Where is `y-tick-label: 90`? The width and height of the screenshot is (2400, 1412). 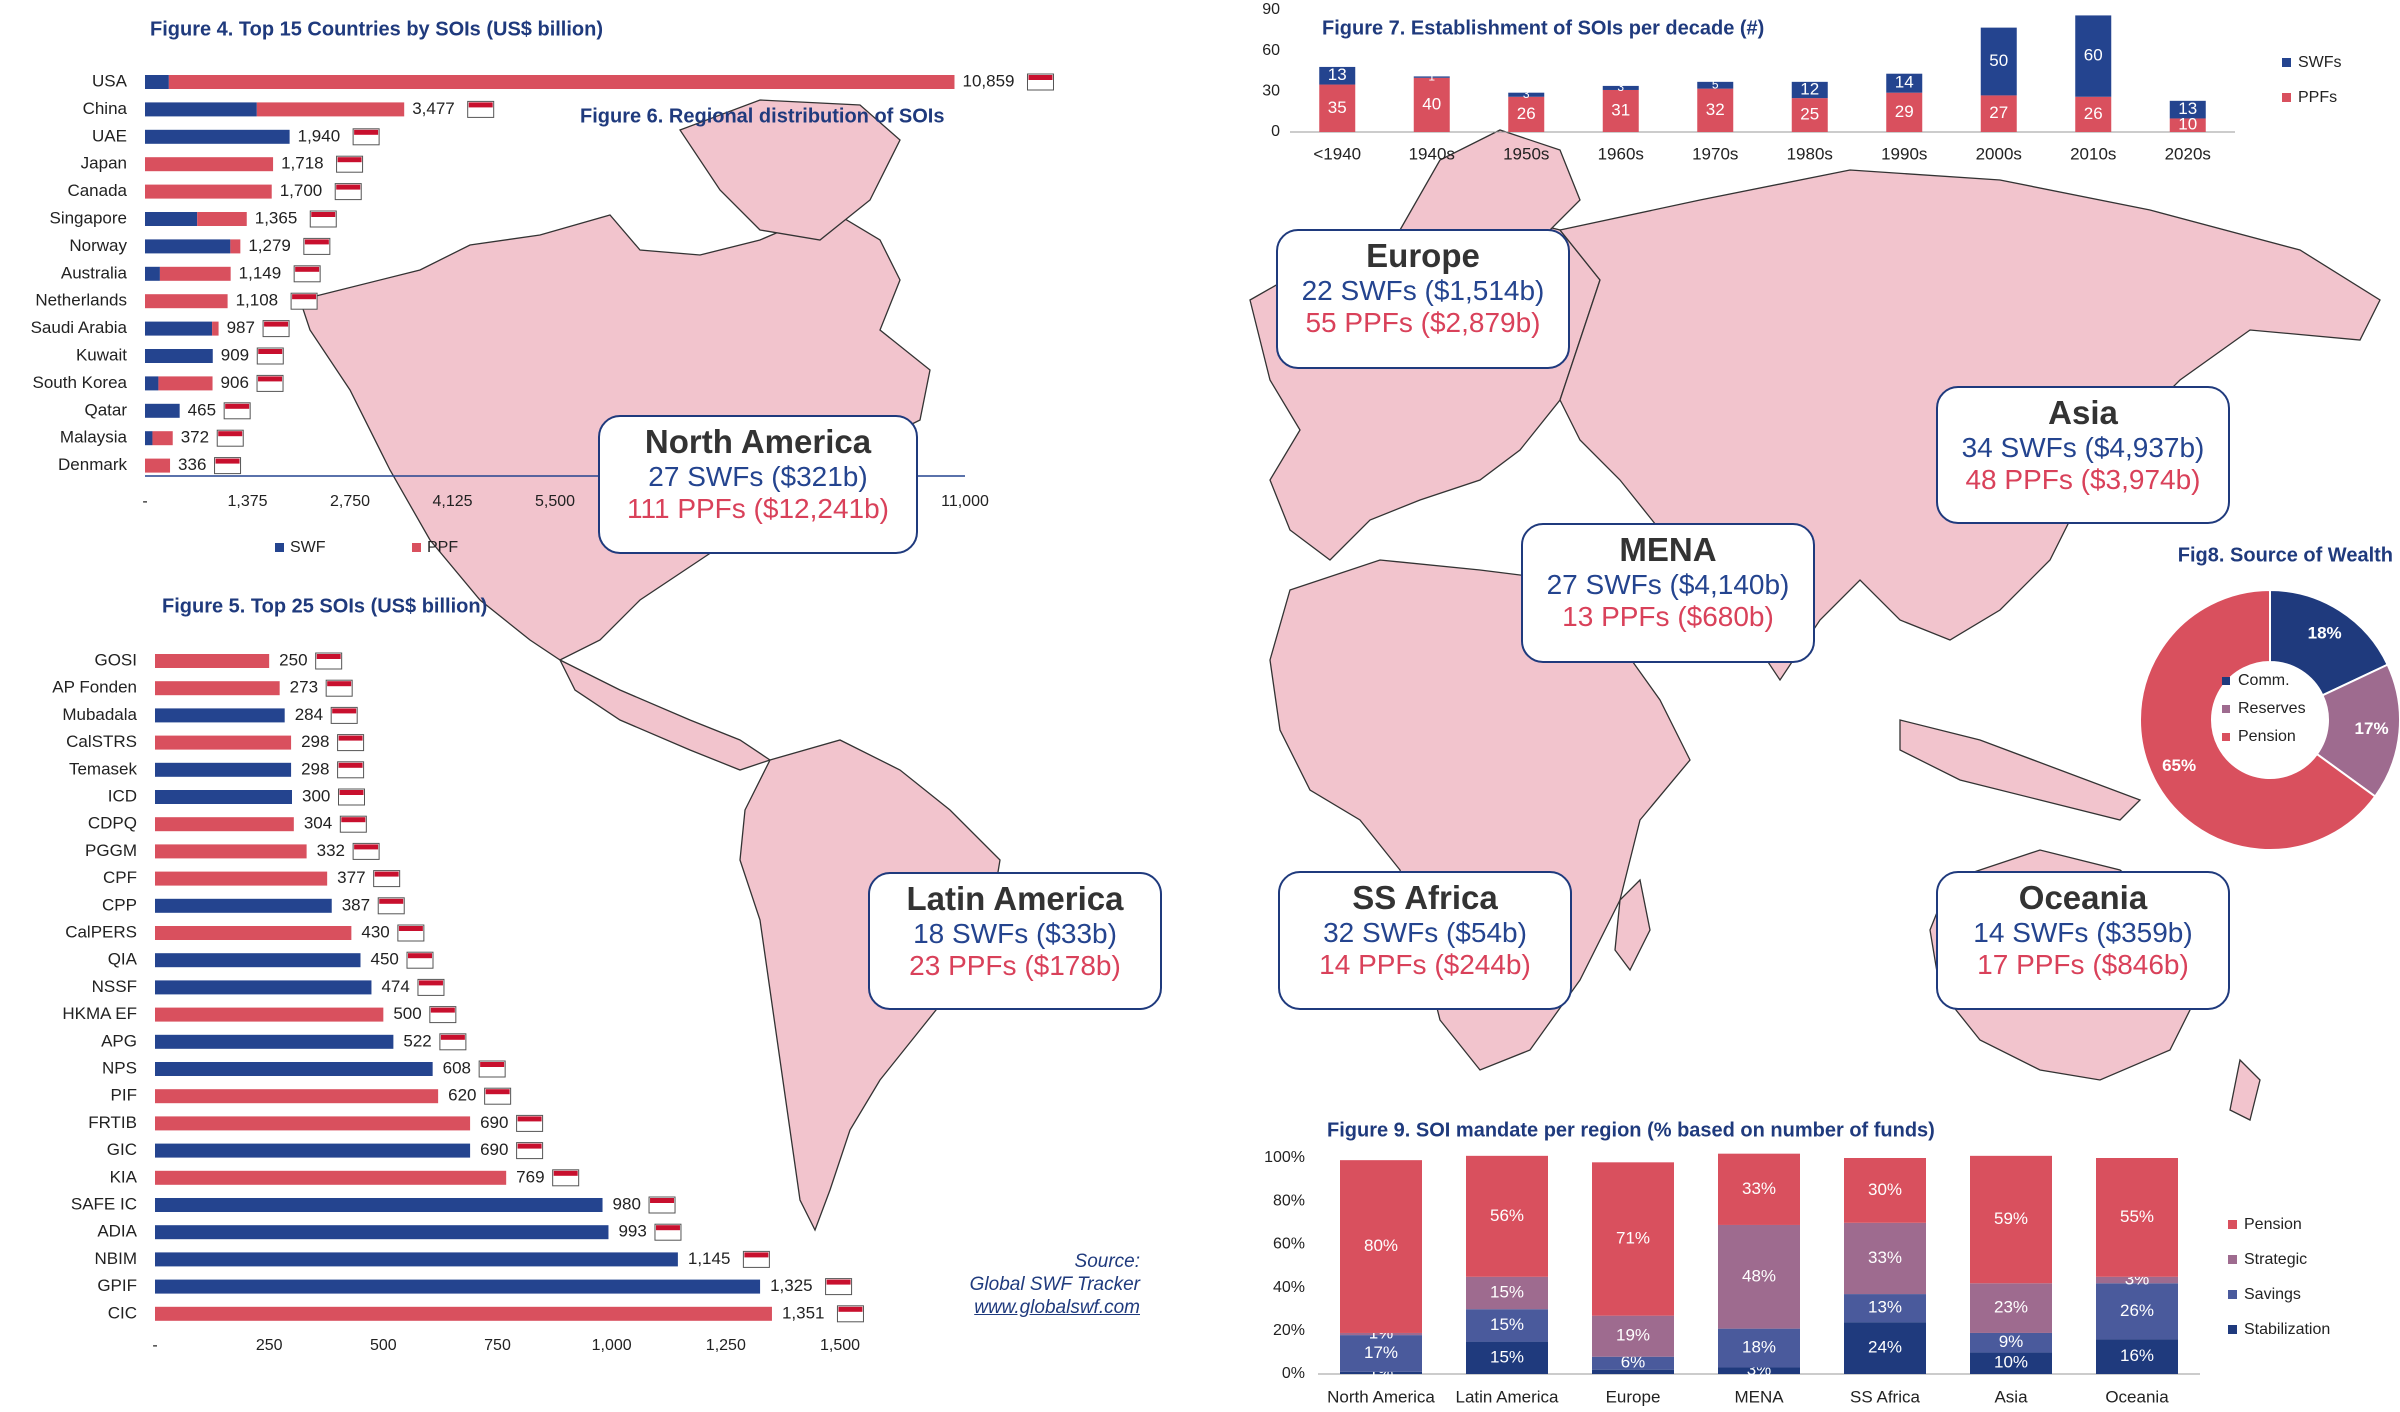
y-tick-label: 90 is located at coordinates (1271, 9).